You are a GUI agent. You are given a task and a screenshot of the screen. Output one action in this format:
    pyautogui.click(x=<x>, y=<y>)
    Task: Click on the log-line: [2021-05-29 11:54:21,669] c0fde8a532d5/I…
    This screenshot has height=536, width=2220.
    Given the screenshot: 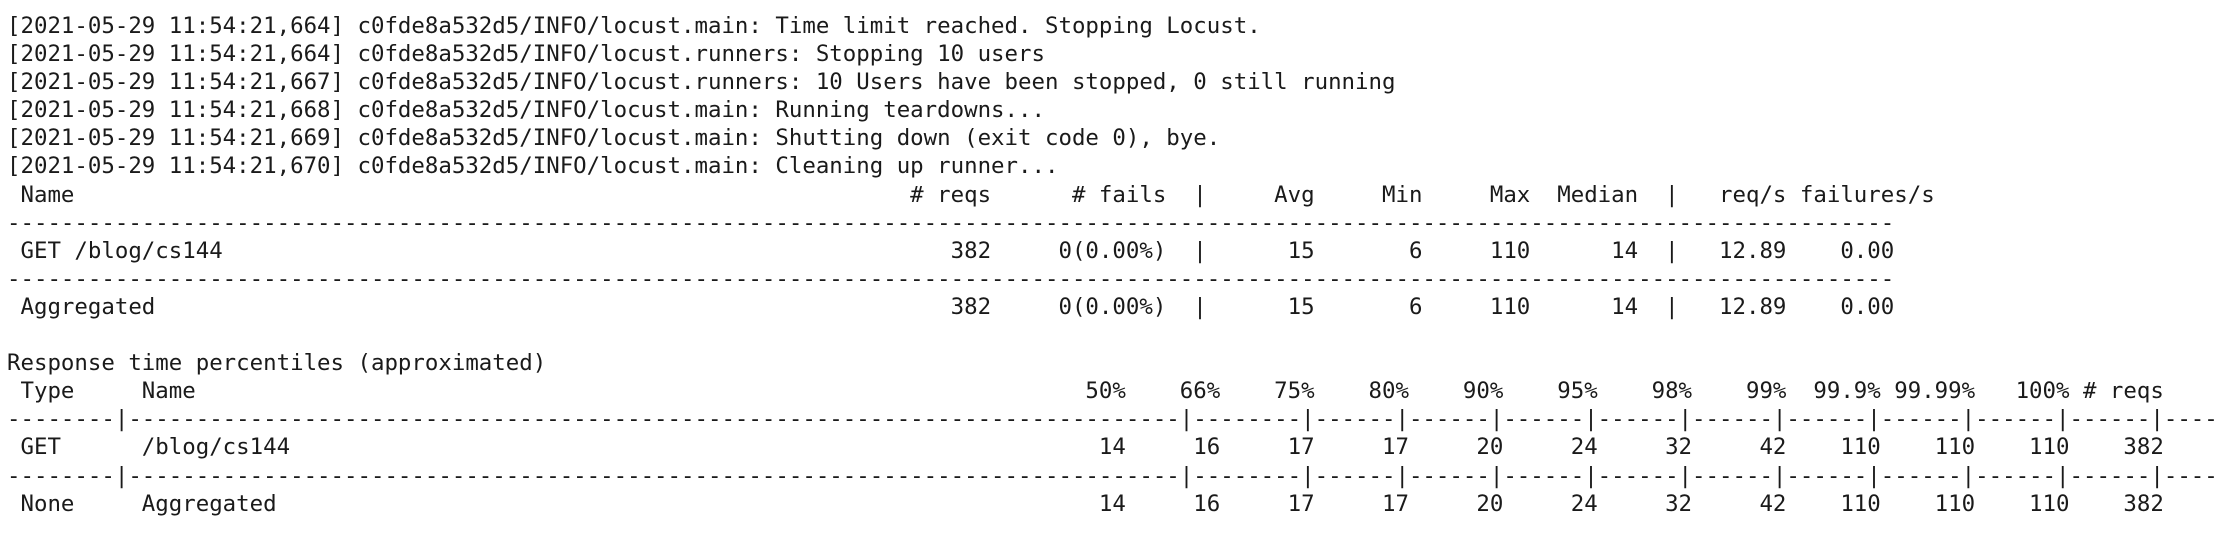 What is the action you would take?
    pyautogui.click(x=614, y=138)
    